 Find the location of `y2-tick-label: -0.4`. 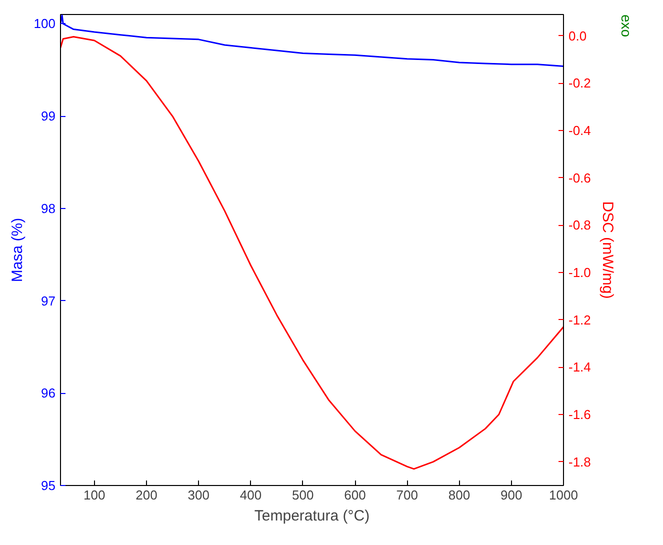

y2-tick-label: -0.4 is located at coordinates (579, 130).